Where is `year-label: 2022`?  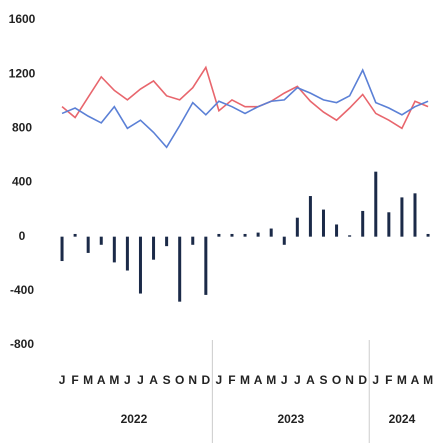 year-label: 2022 is located at coordinates (134, 419).